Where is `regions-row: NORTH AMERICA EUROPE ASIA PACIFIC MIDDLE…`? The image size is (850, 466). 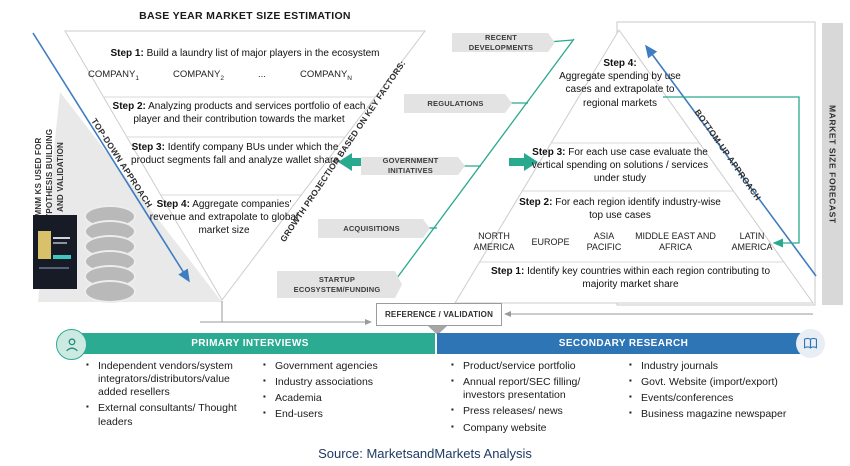
regions-row: NORTH AMERICA EUROPE ASIA PACIFIC MIDDLE… is located at coordinates (624, 242).